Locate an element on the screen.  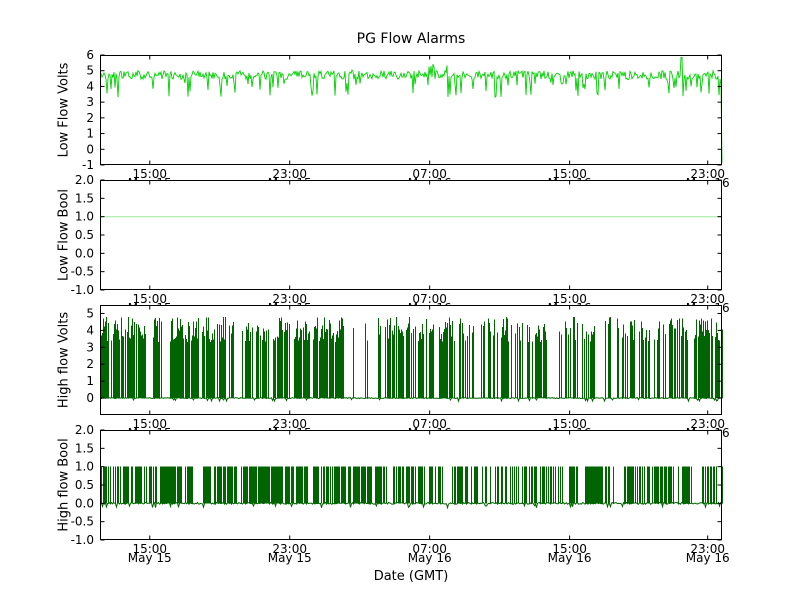
plot-background is located at coordinates (411, 235).